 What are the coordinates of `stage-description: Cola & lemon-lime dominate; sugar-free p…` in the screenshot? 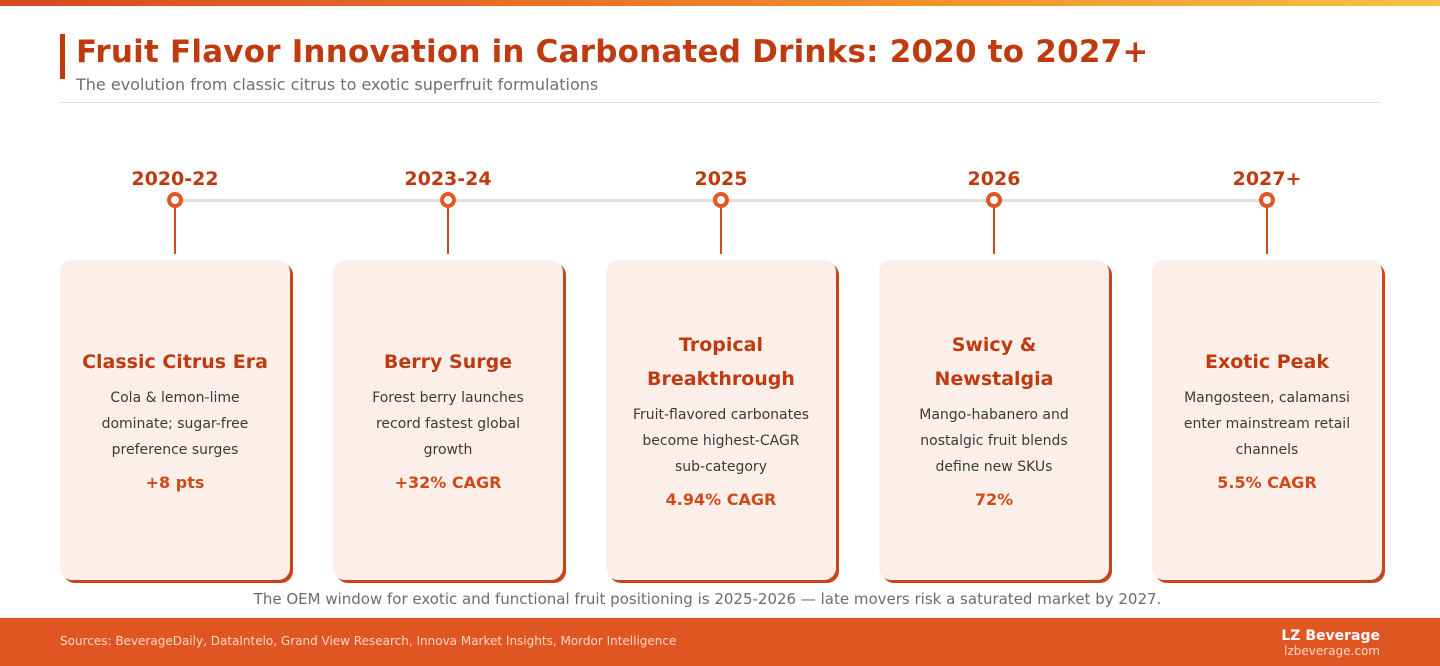 It's located at (175, 424).